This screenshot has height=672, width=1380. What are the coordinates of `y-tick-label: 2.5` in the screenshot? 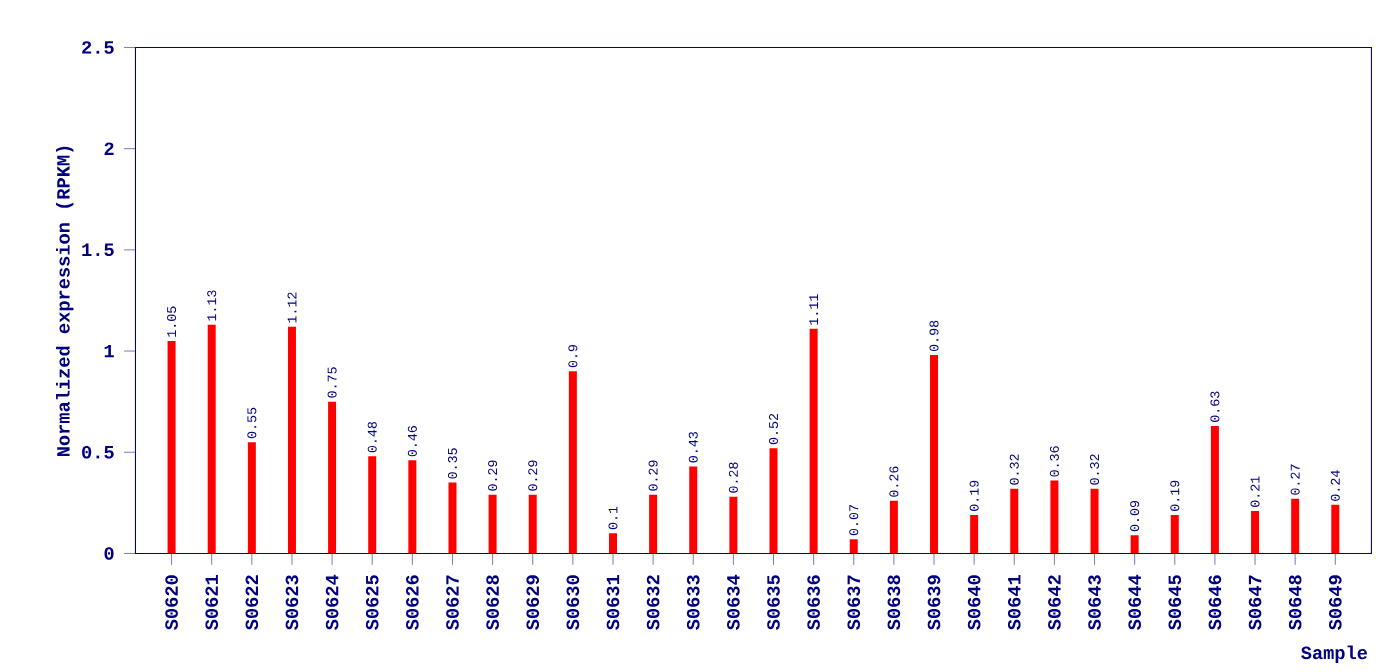 It's located at (98, 47).